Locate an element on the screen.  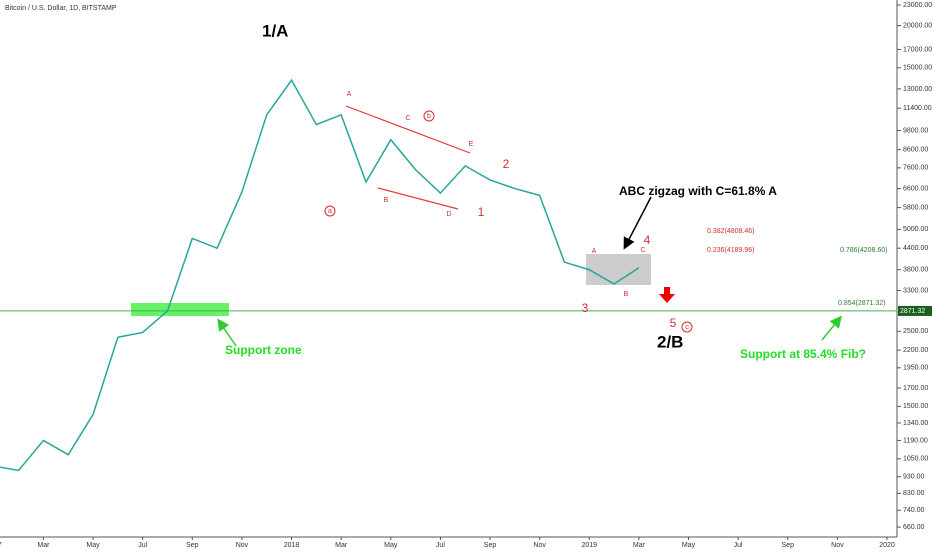
abc-box is located at coordinates (618, 269).